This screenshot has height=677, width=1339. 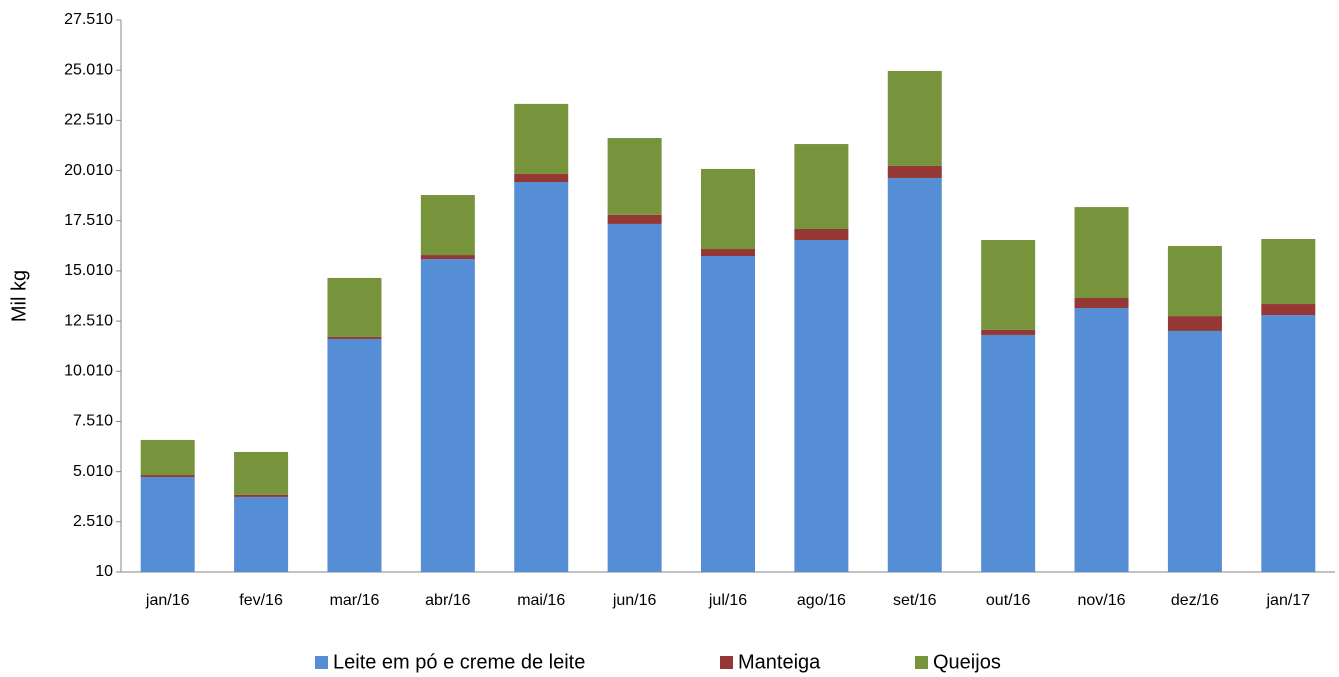 What do you see at coordinates (447, 600) in the screenshot?
I see `x-tick-label: abr/16` at bounding box center [447, 600].